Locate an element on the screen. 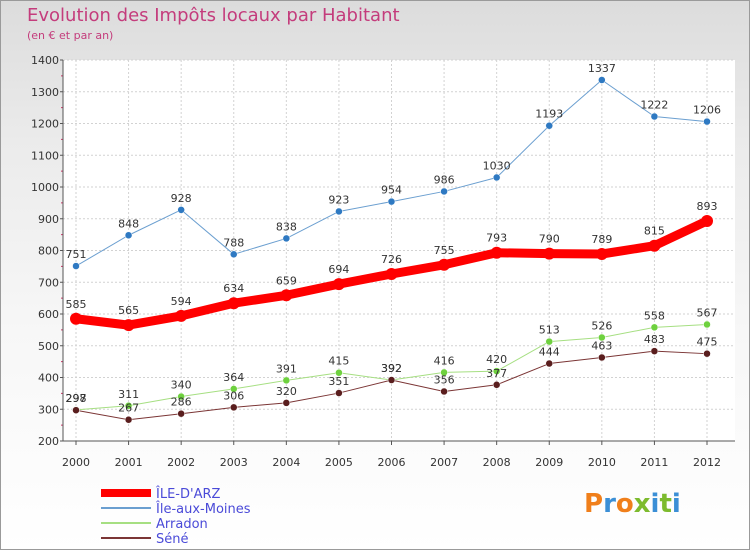  x-tick-label: 2002 is located at coordinates (181, 462).